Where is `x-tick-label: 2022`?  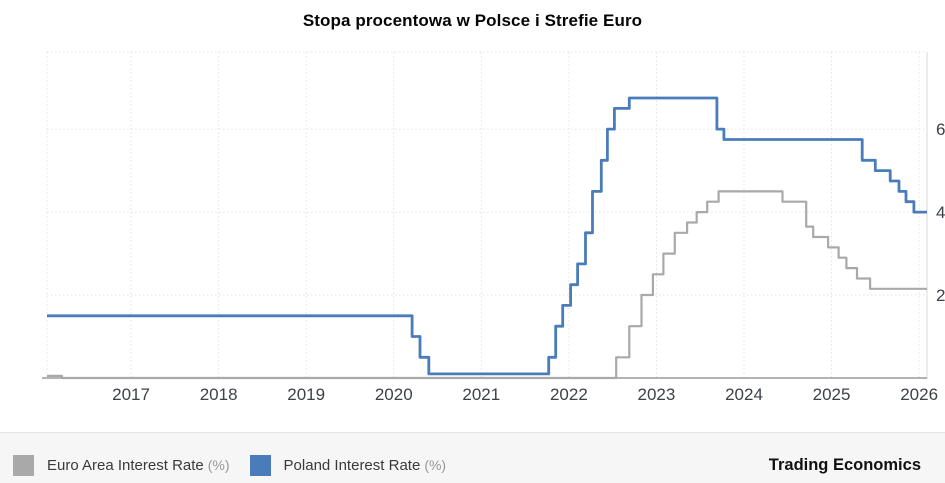 x-tick-label: 2022 is located at coordinates (569, 394).